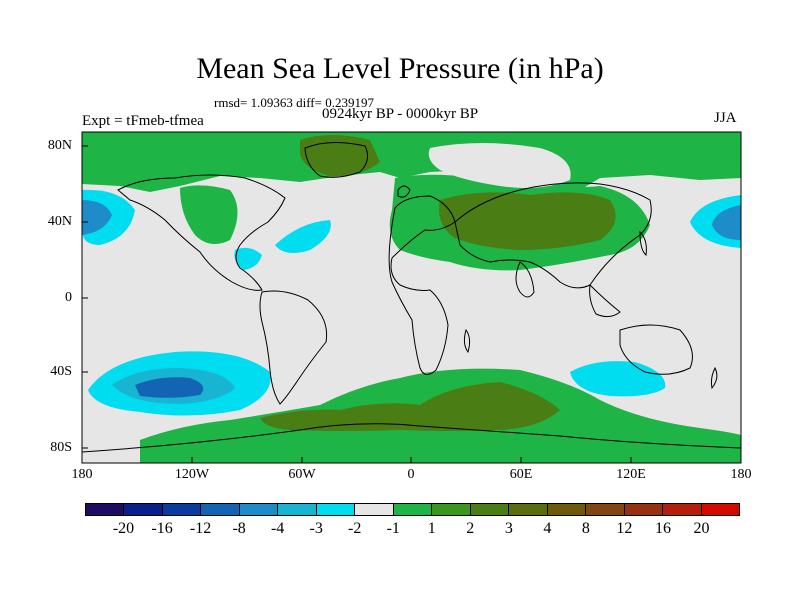 The image size is (800, 600). I want to click on new-zealand-coast, so click(714, 378).